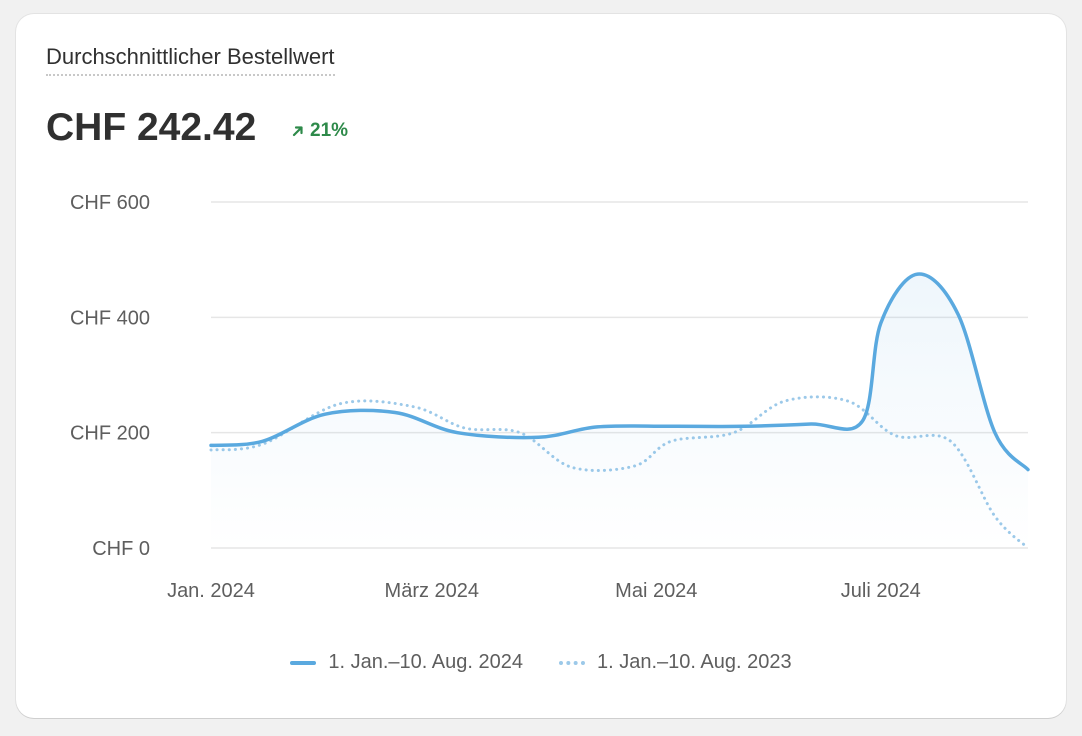 The image size is (1082, 736). I want to click on y-axis-ticks: CHF 0 CHF 200 CHF 400 CHF 600, so click(110, 376).